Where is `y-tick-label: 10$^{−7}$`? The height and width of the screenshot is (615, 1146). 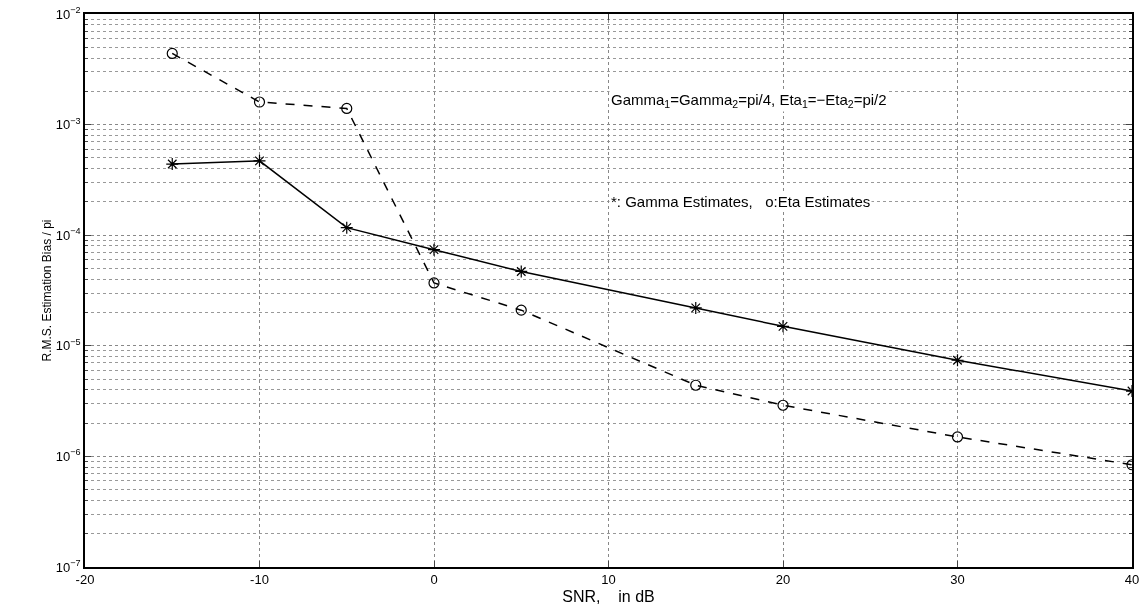 y-tick-label: 10$^{−7}$ is located at coordinates (68, 566).